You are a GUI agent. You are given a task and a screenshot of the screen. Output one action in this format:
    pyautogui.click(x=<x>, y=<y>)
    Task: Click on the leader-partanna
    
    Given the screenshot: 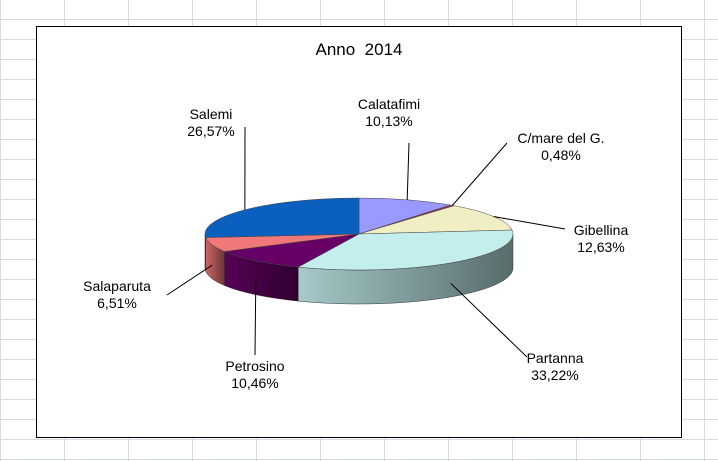 What is the action you would take?
    pyautogui.click(x=489, y=320)
    